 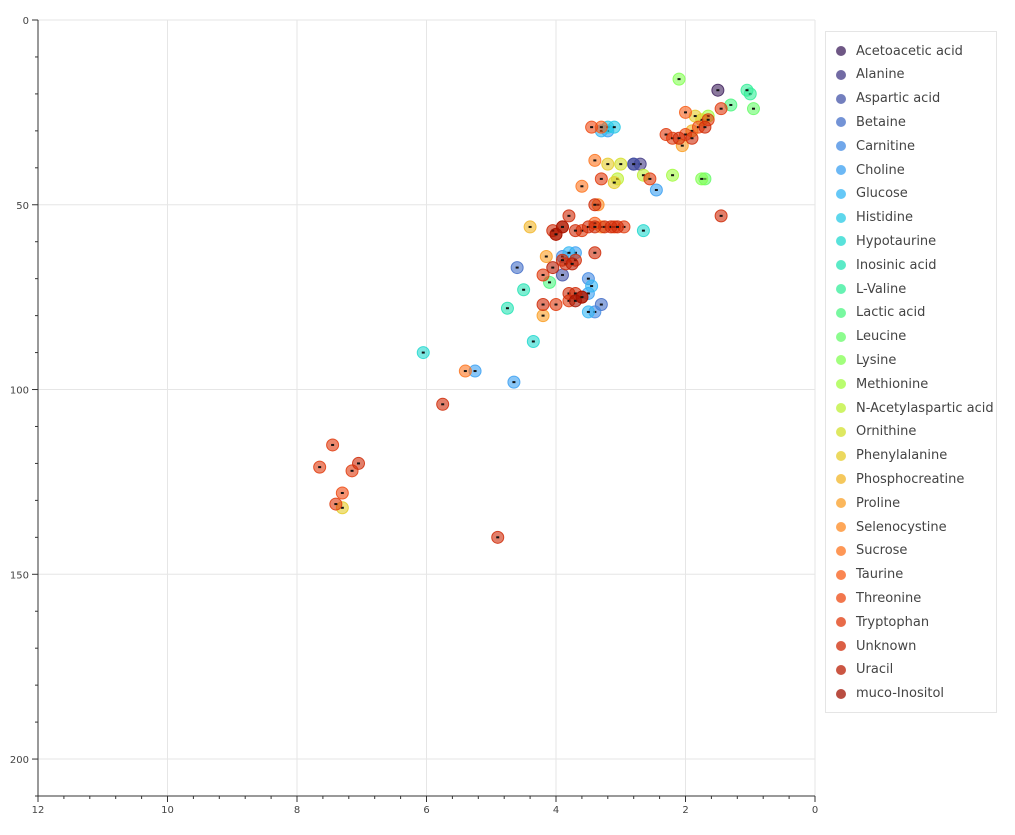 What do you see at coordinates (864, 670) in the screenshot?
I see `legend-item: Uracil` at bounding box center [864, 670].